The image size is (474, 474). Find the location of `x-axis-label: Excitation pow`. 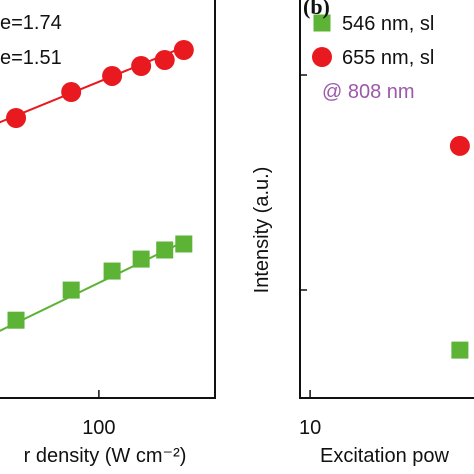

x-axis-label: Excitation pow is located at coordinates (385, 456).